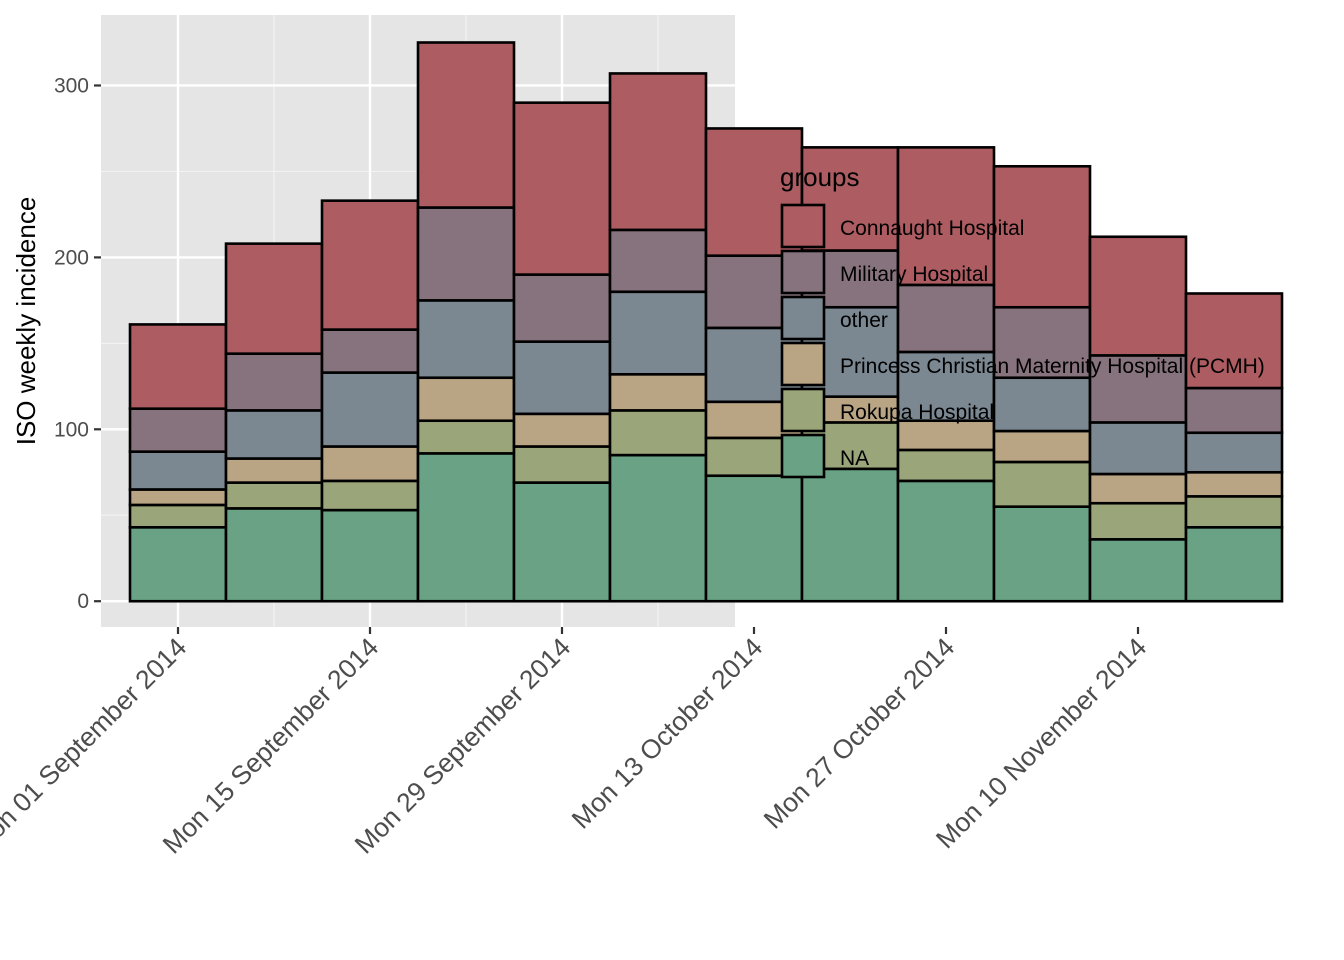  I want to click on y-tick-label: 0, so click(83, 601).